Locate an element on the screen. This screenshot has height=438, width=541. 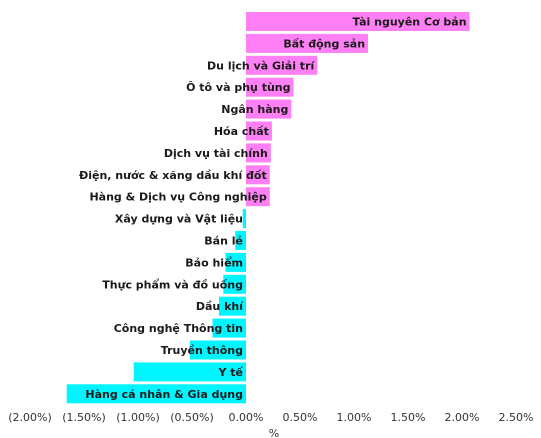
x-tick-label: (2.00%) is located at coordinates (30, 417).